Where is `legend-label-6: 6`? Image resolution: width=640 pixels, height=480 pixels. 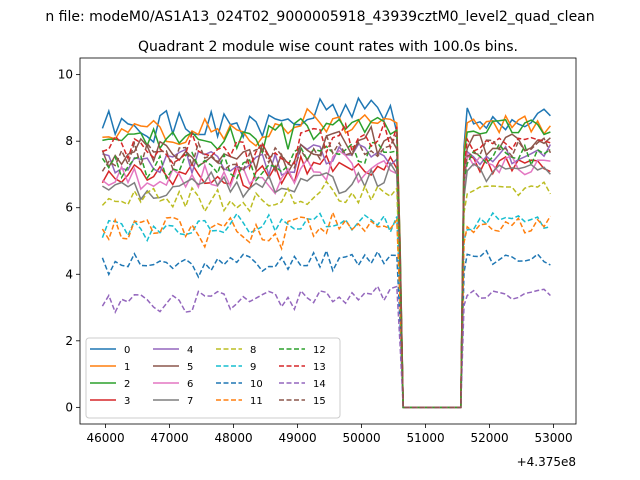 legend-label-6: 6 is located at coordinates (190, 384).